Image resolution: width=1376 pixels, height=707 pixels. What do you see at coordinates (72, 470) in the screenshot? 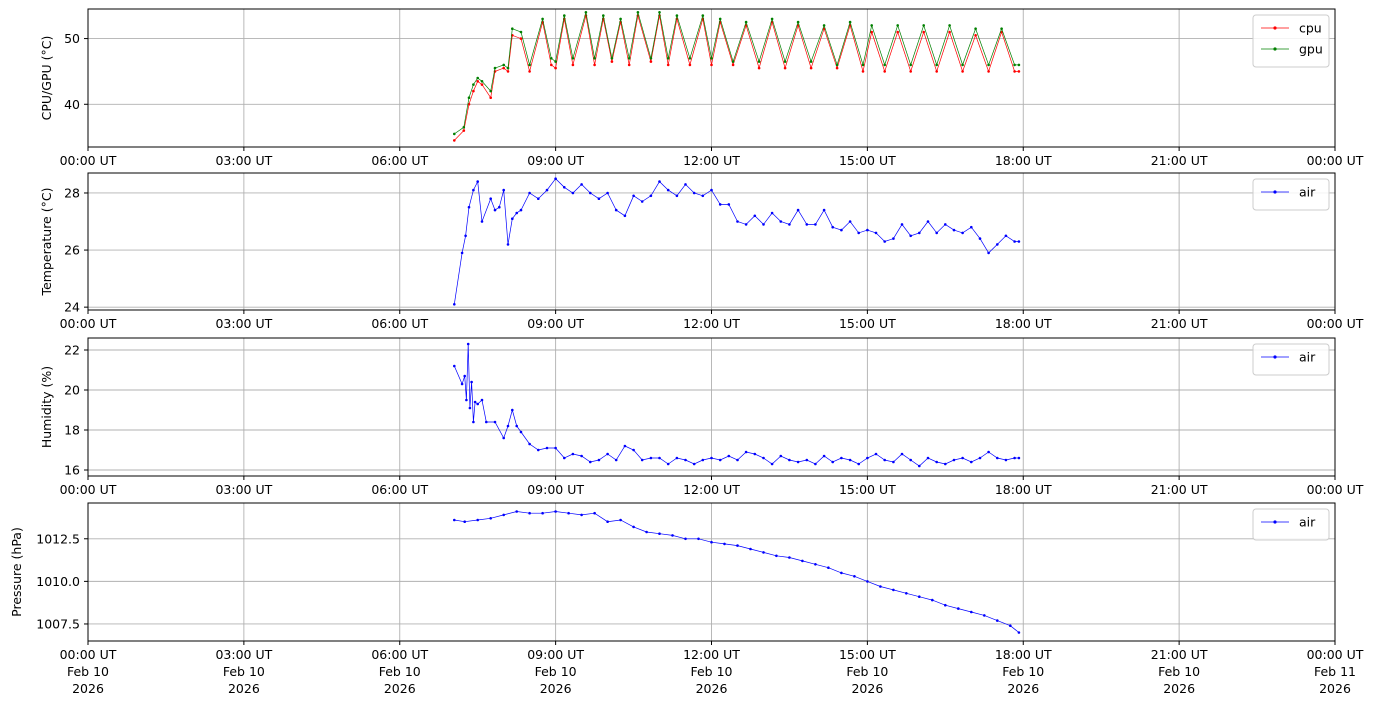
I see `y-tick-label: 16` at bounding box center [72, 470].